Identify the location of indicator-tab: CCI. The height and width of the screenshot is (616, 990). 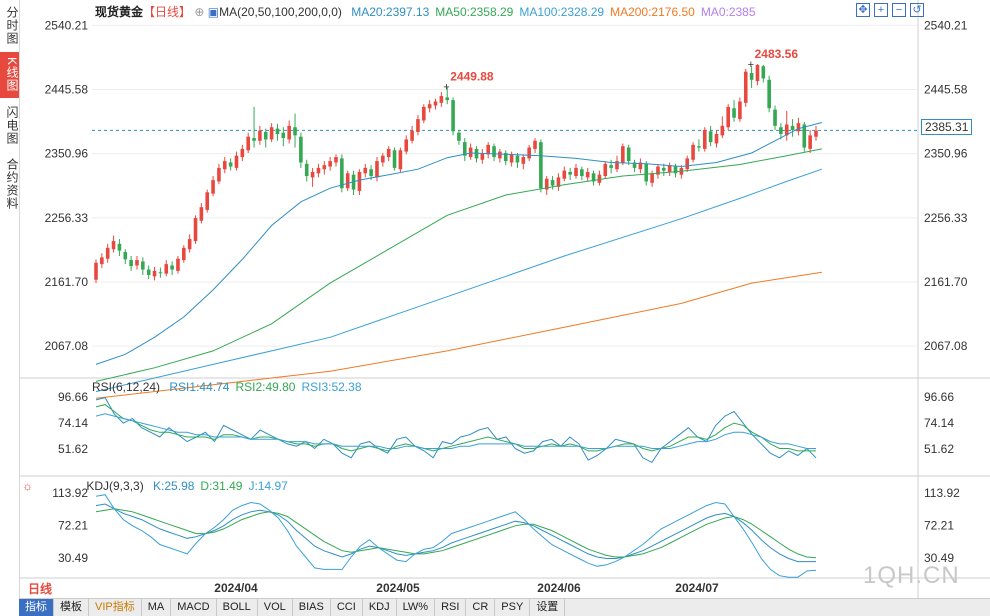
(347, 607).